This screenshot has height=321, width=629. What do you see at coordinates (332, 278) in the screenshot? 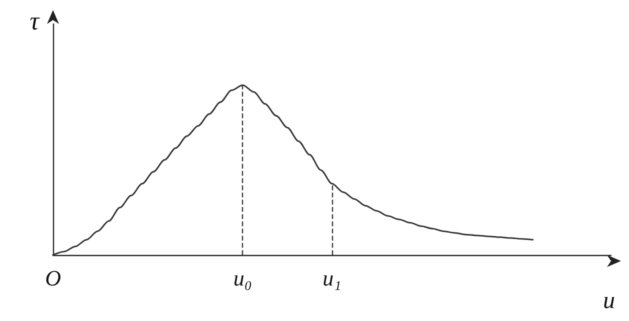
I see `x-tick-label: u₁` at bounding box center [332, 278].